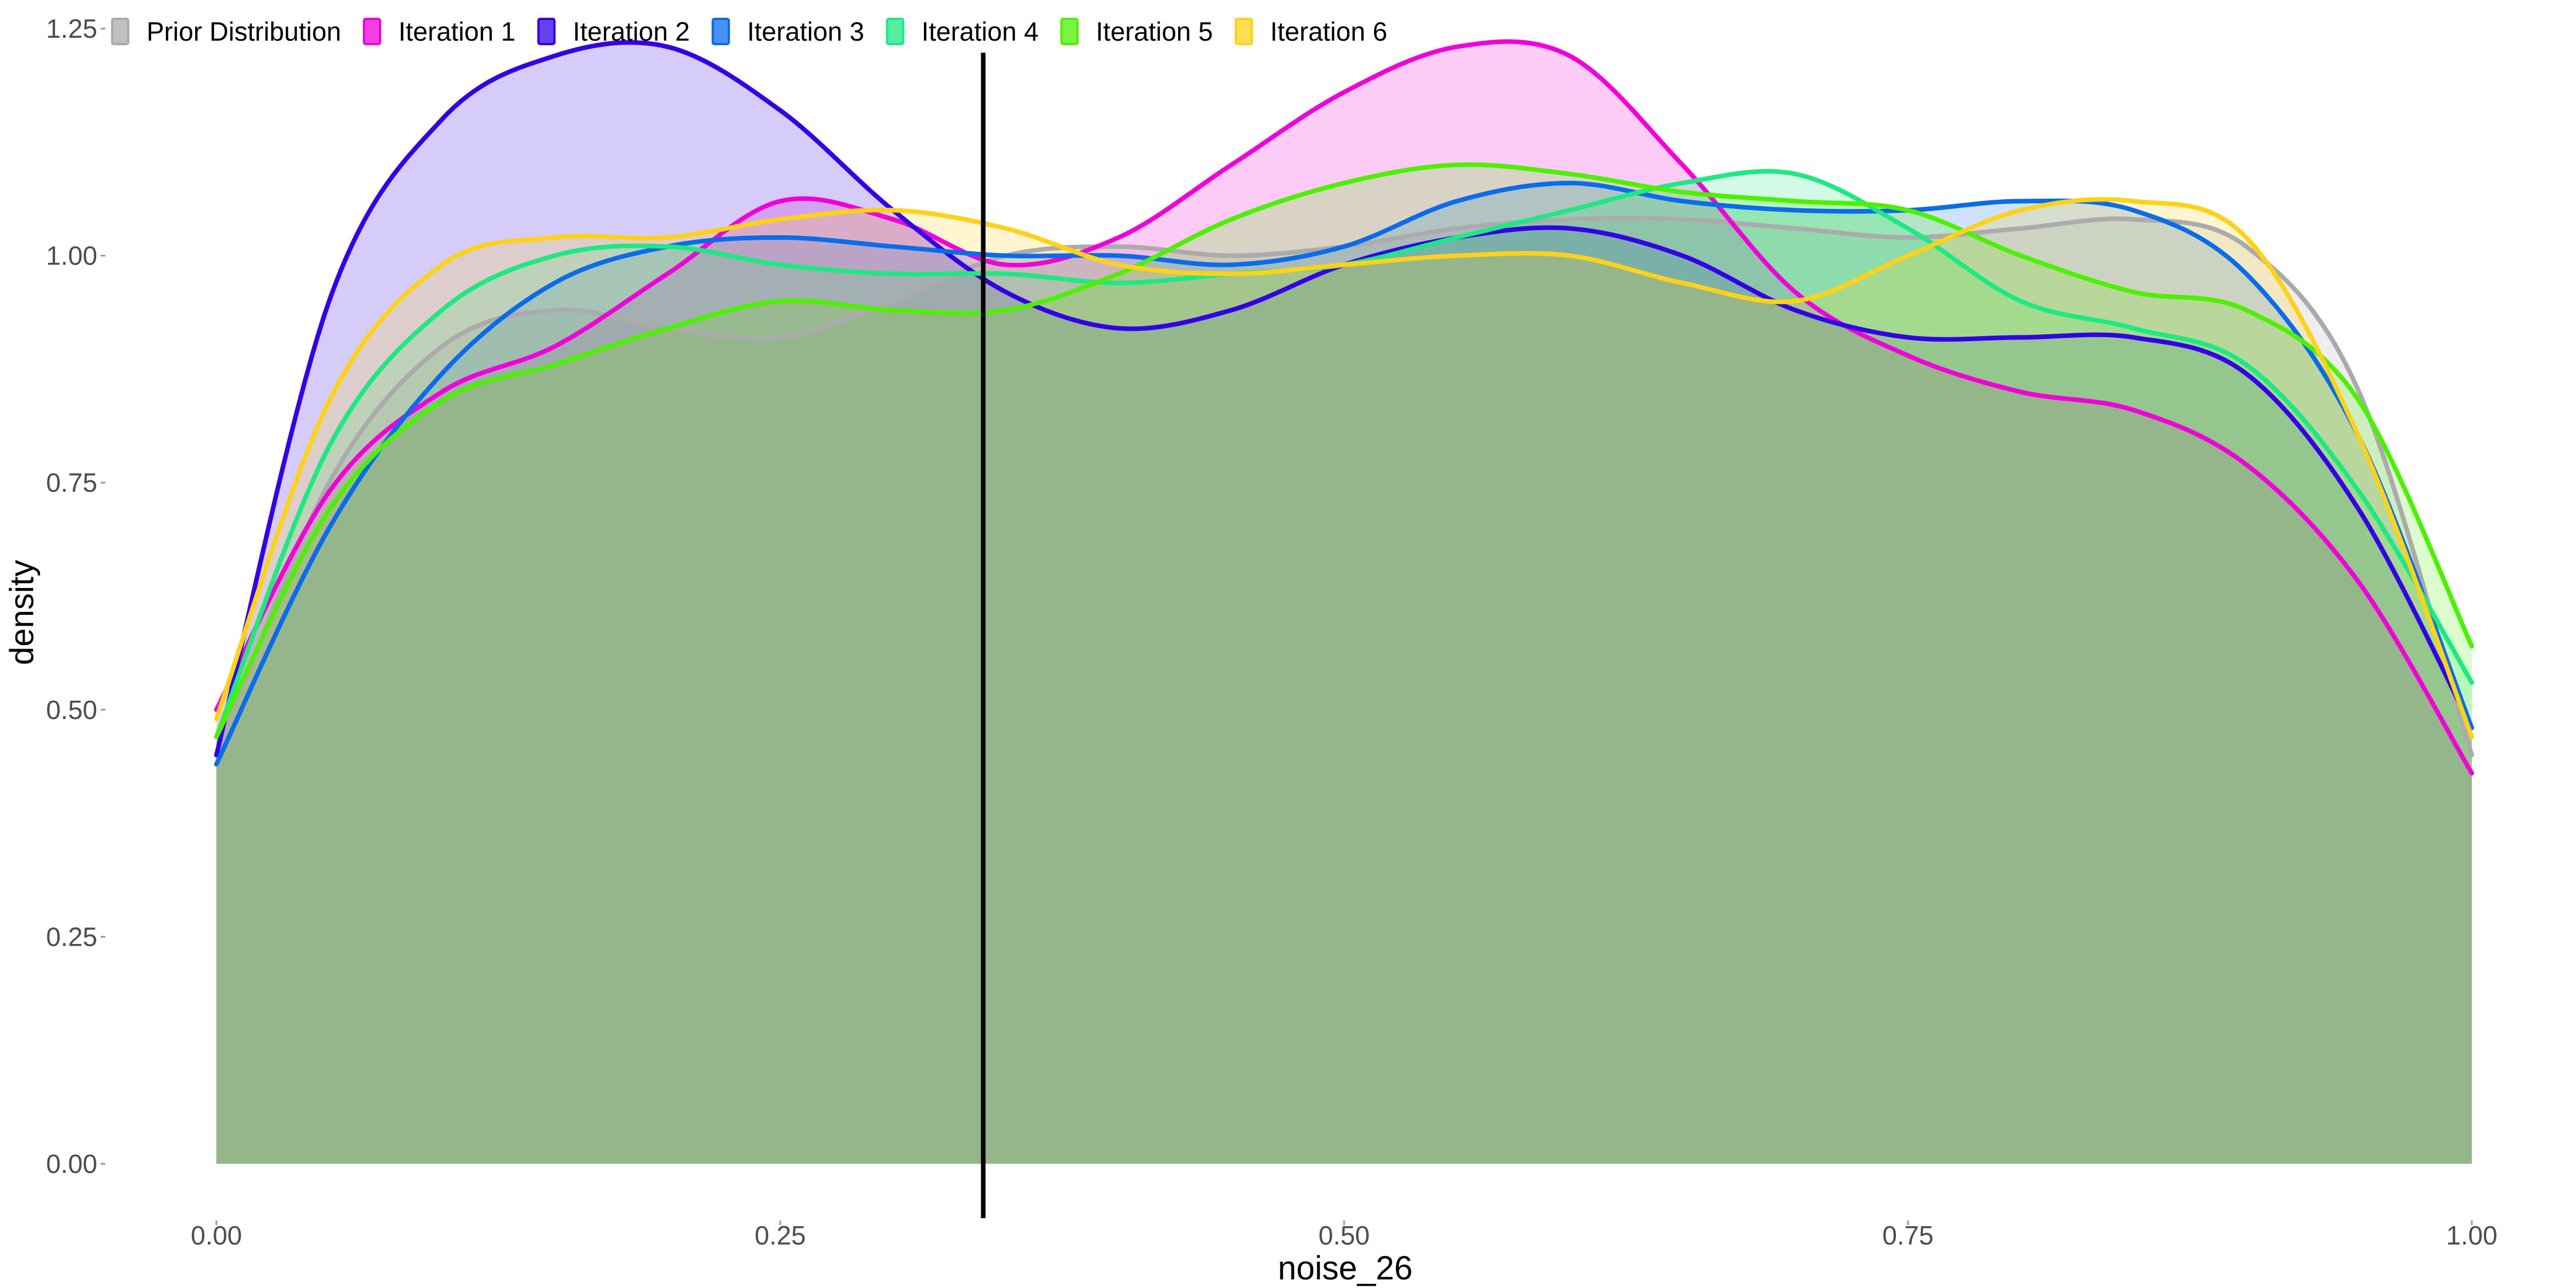  Describe the element at coordinates (71, 710) in the screenshot. I see `y-tick-label-2: 0.50` at that location.